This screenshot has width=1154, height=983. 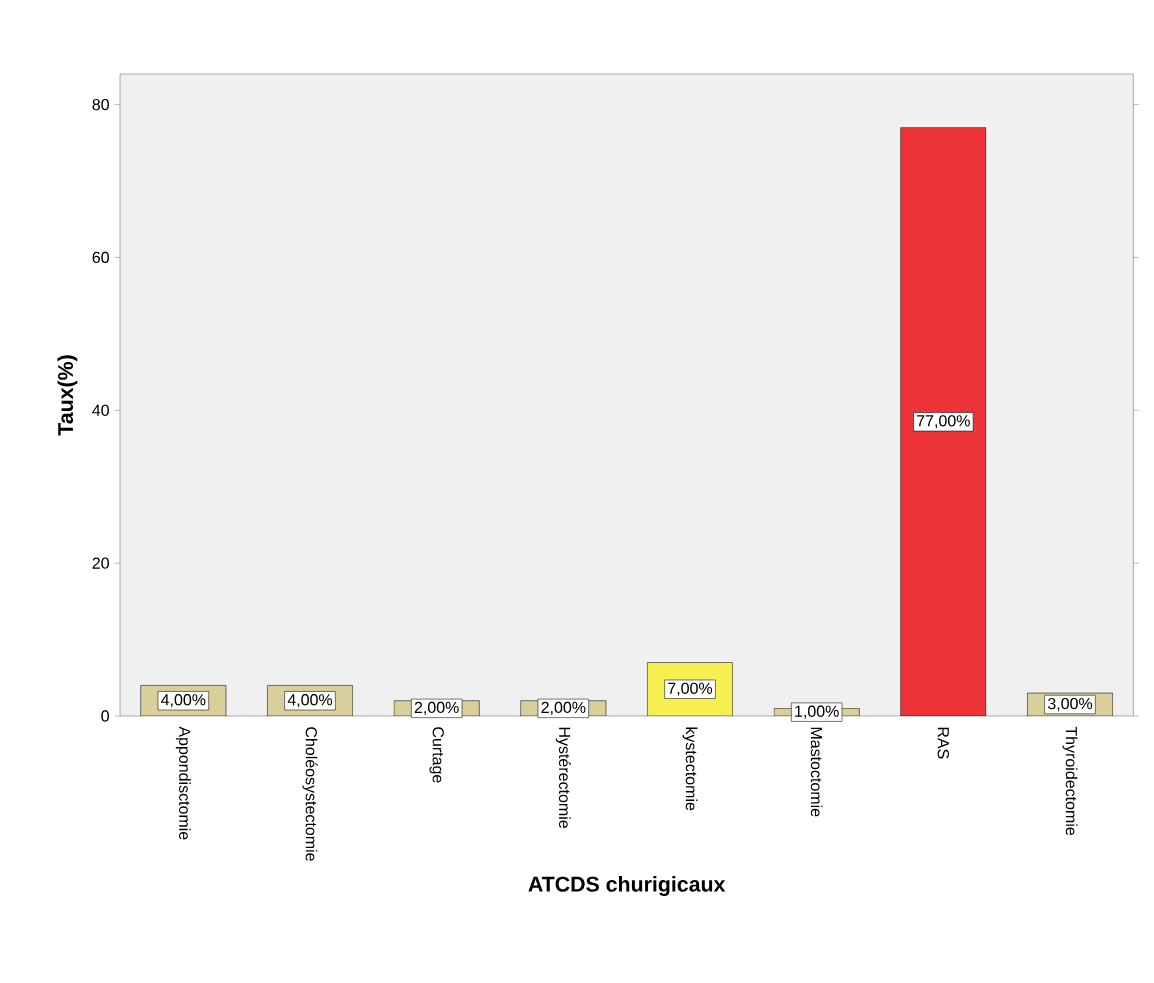 I want to click on y-tick-label: 80, so click(x=100, y=104).